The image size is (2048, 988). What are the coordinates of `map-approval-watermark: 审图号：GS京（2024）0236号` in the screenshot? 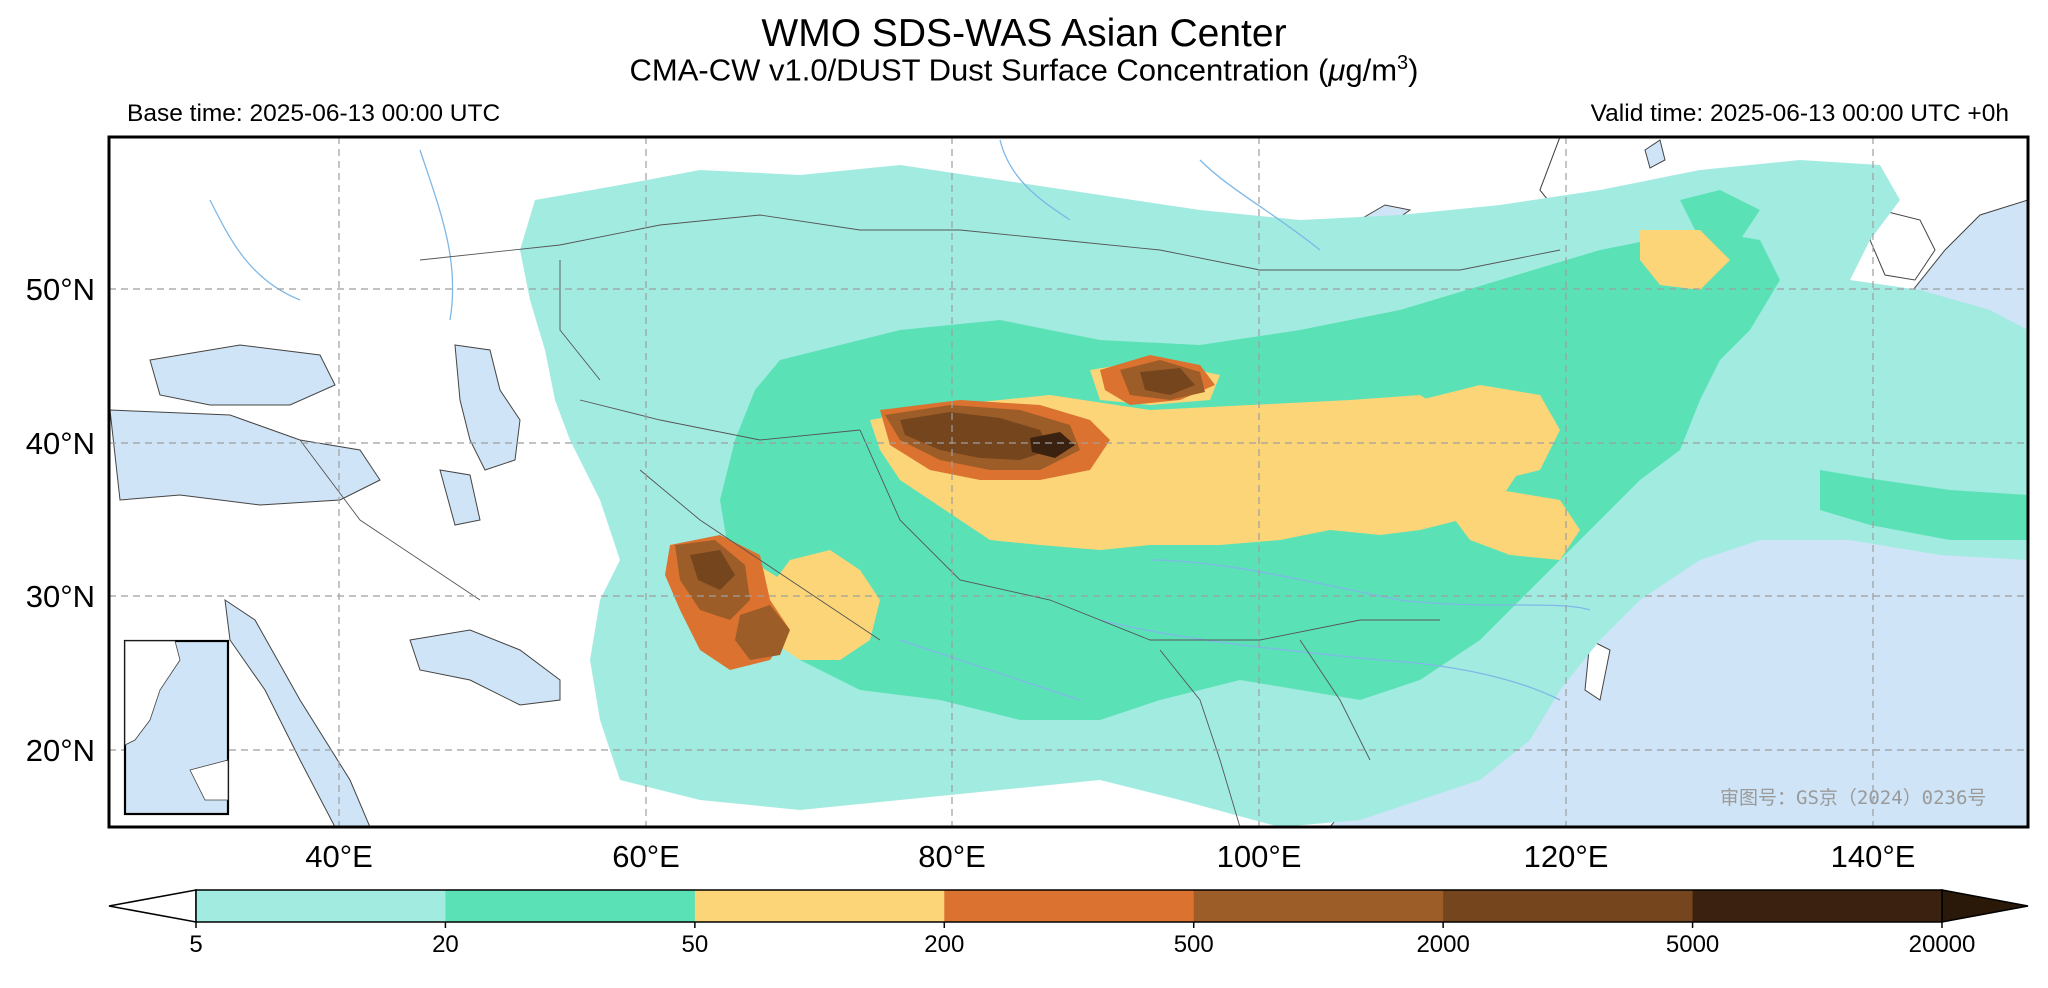 It's located at (1853, 798).